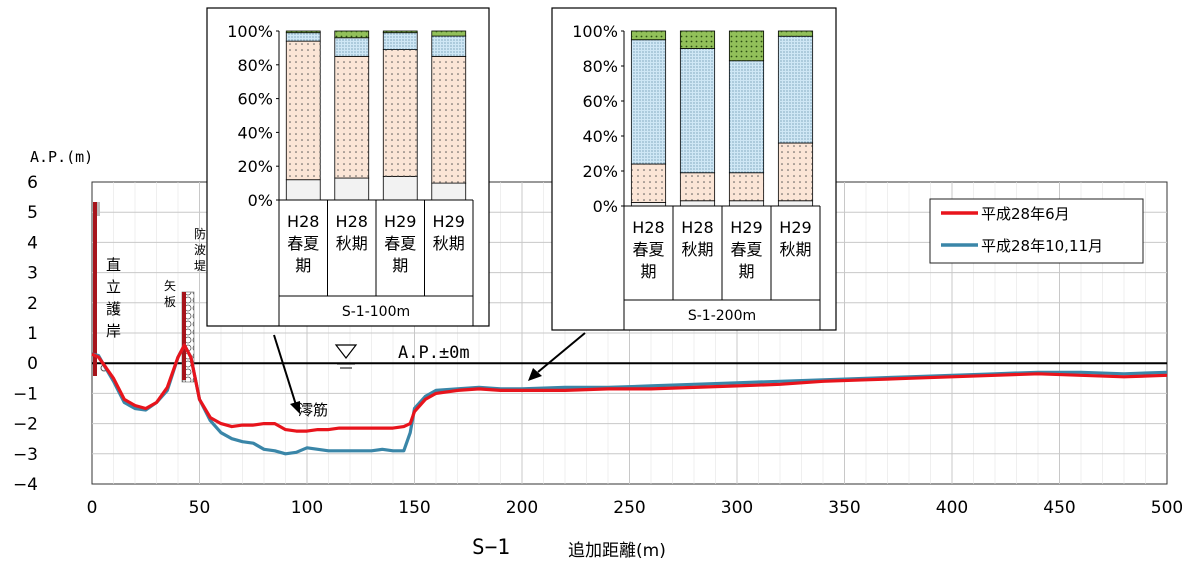 This screenshot has width=1182, height=569. What do you see at coordinates (346, 356) in the screenshot?
I see `water-level-marker-icon` at bounding box center [346, 356].